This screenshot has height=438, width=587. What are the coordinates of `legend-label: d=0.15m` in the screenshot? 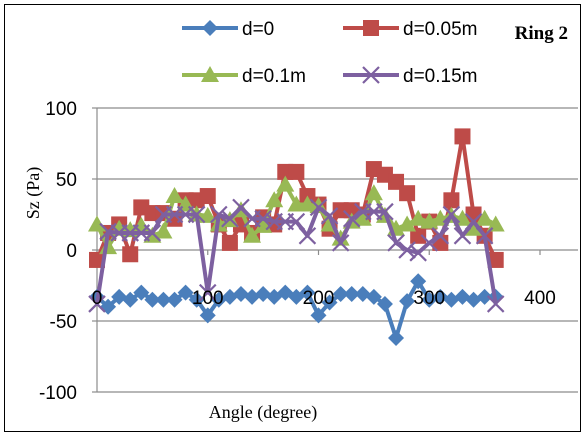 It's located at (440, 76).